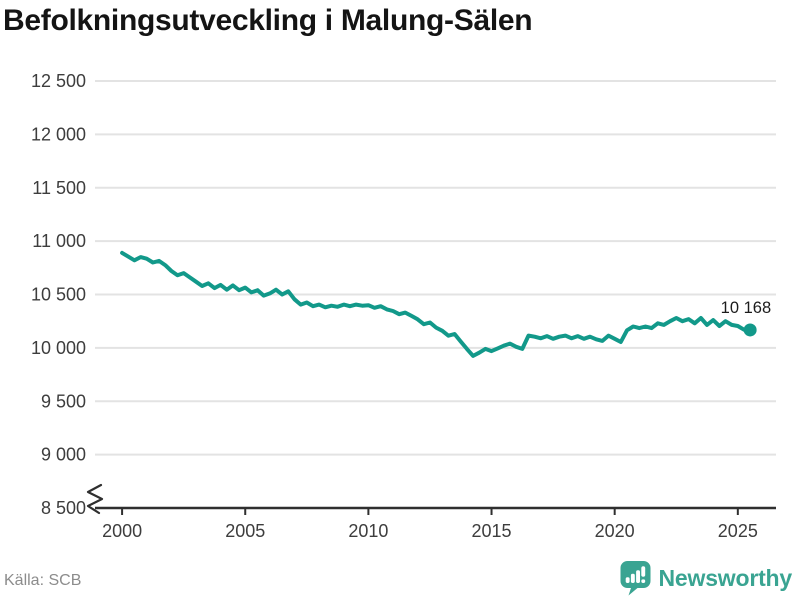 The image size is (800, 600). Describe the element at coordinates (632, 578) in the screenshot. I see `bar-medium` at that location.